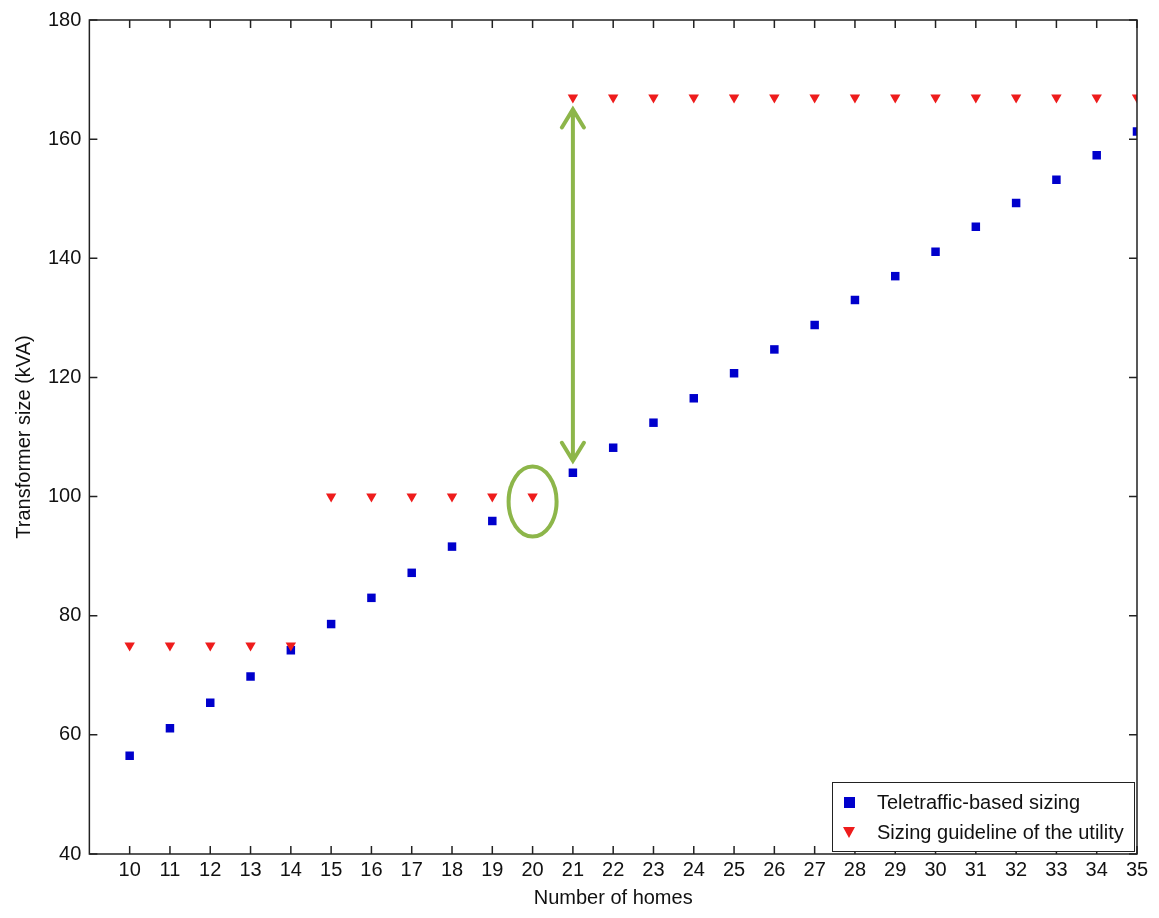  Describe the element at coordinates (371, 868) in the screenshot. I see `x-tick-label: 16` at that location.